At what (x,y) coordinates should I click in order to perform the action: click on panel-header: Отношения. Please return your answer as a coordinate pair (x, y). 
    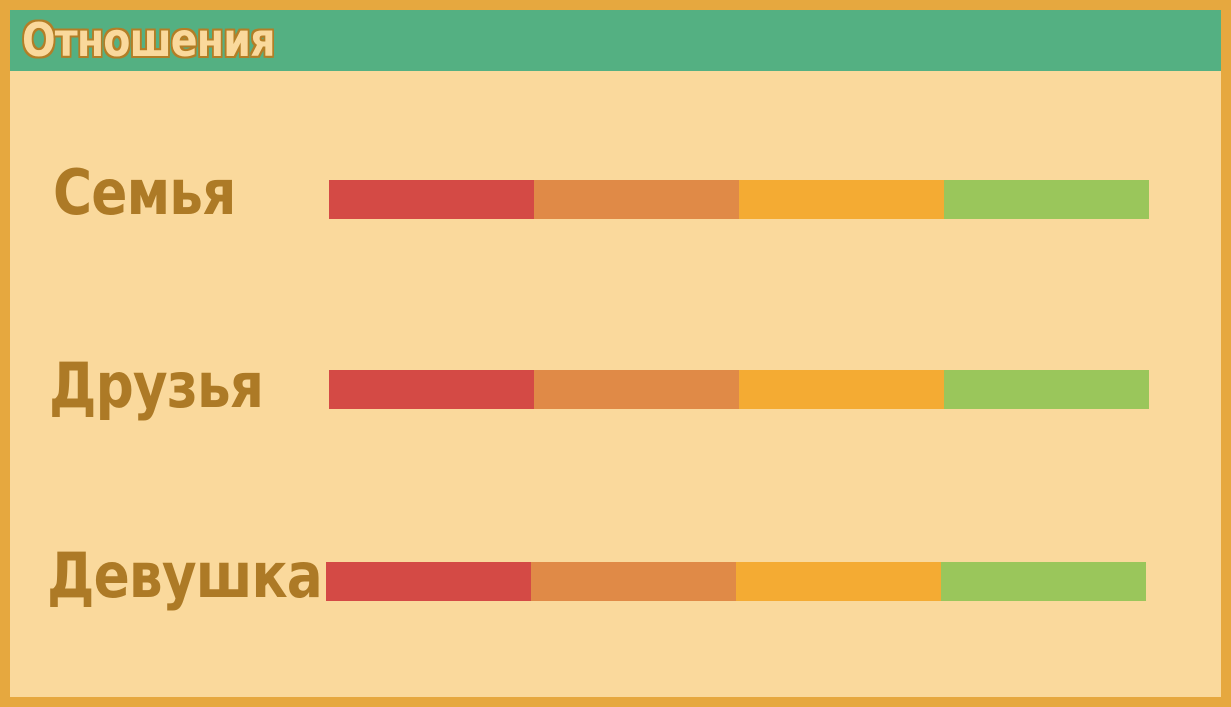
    Looking at the image, I should click on (615, 40).